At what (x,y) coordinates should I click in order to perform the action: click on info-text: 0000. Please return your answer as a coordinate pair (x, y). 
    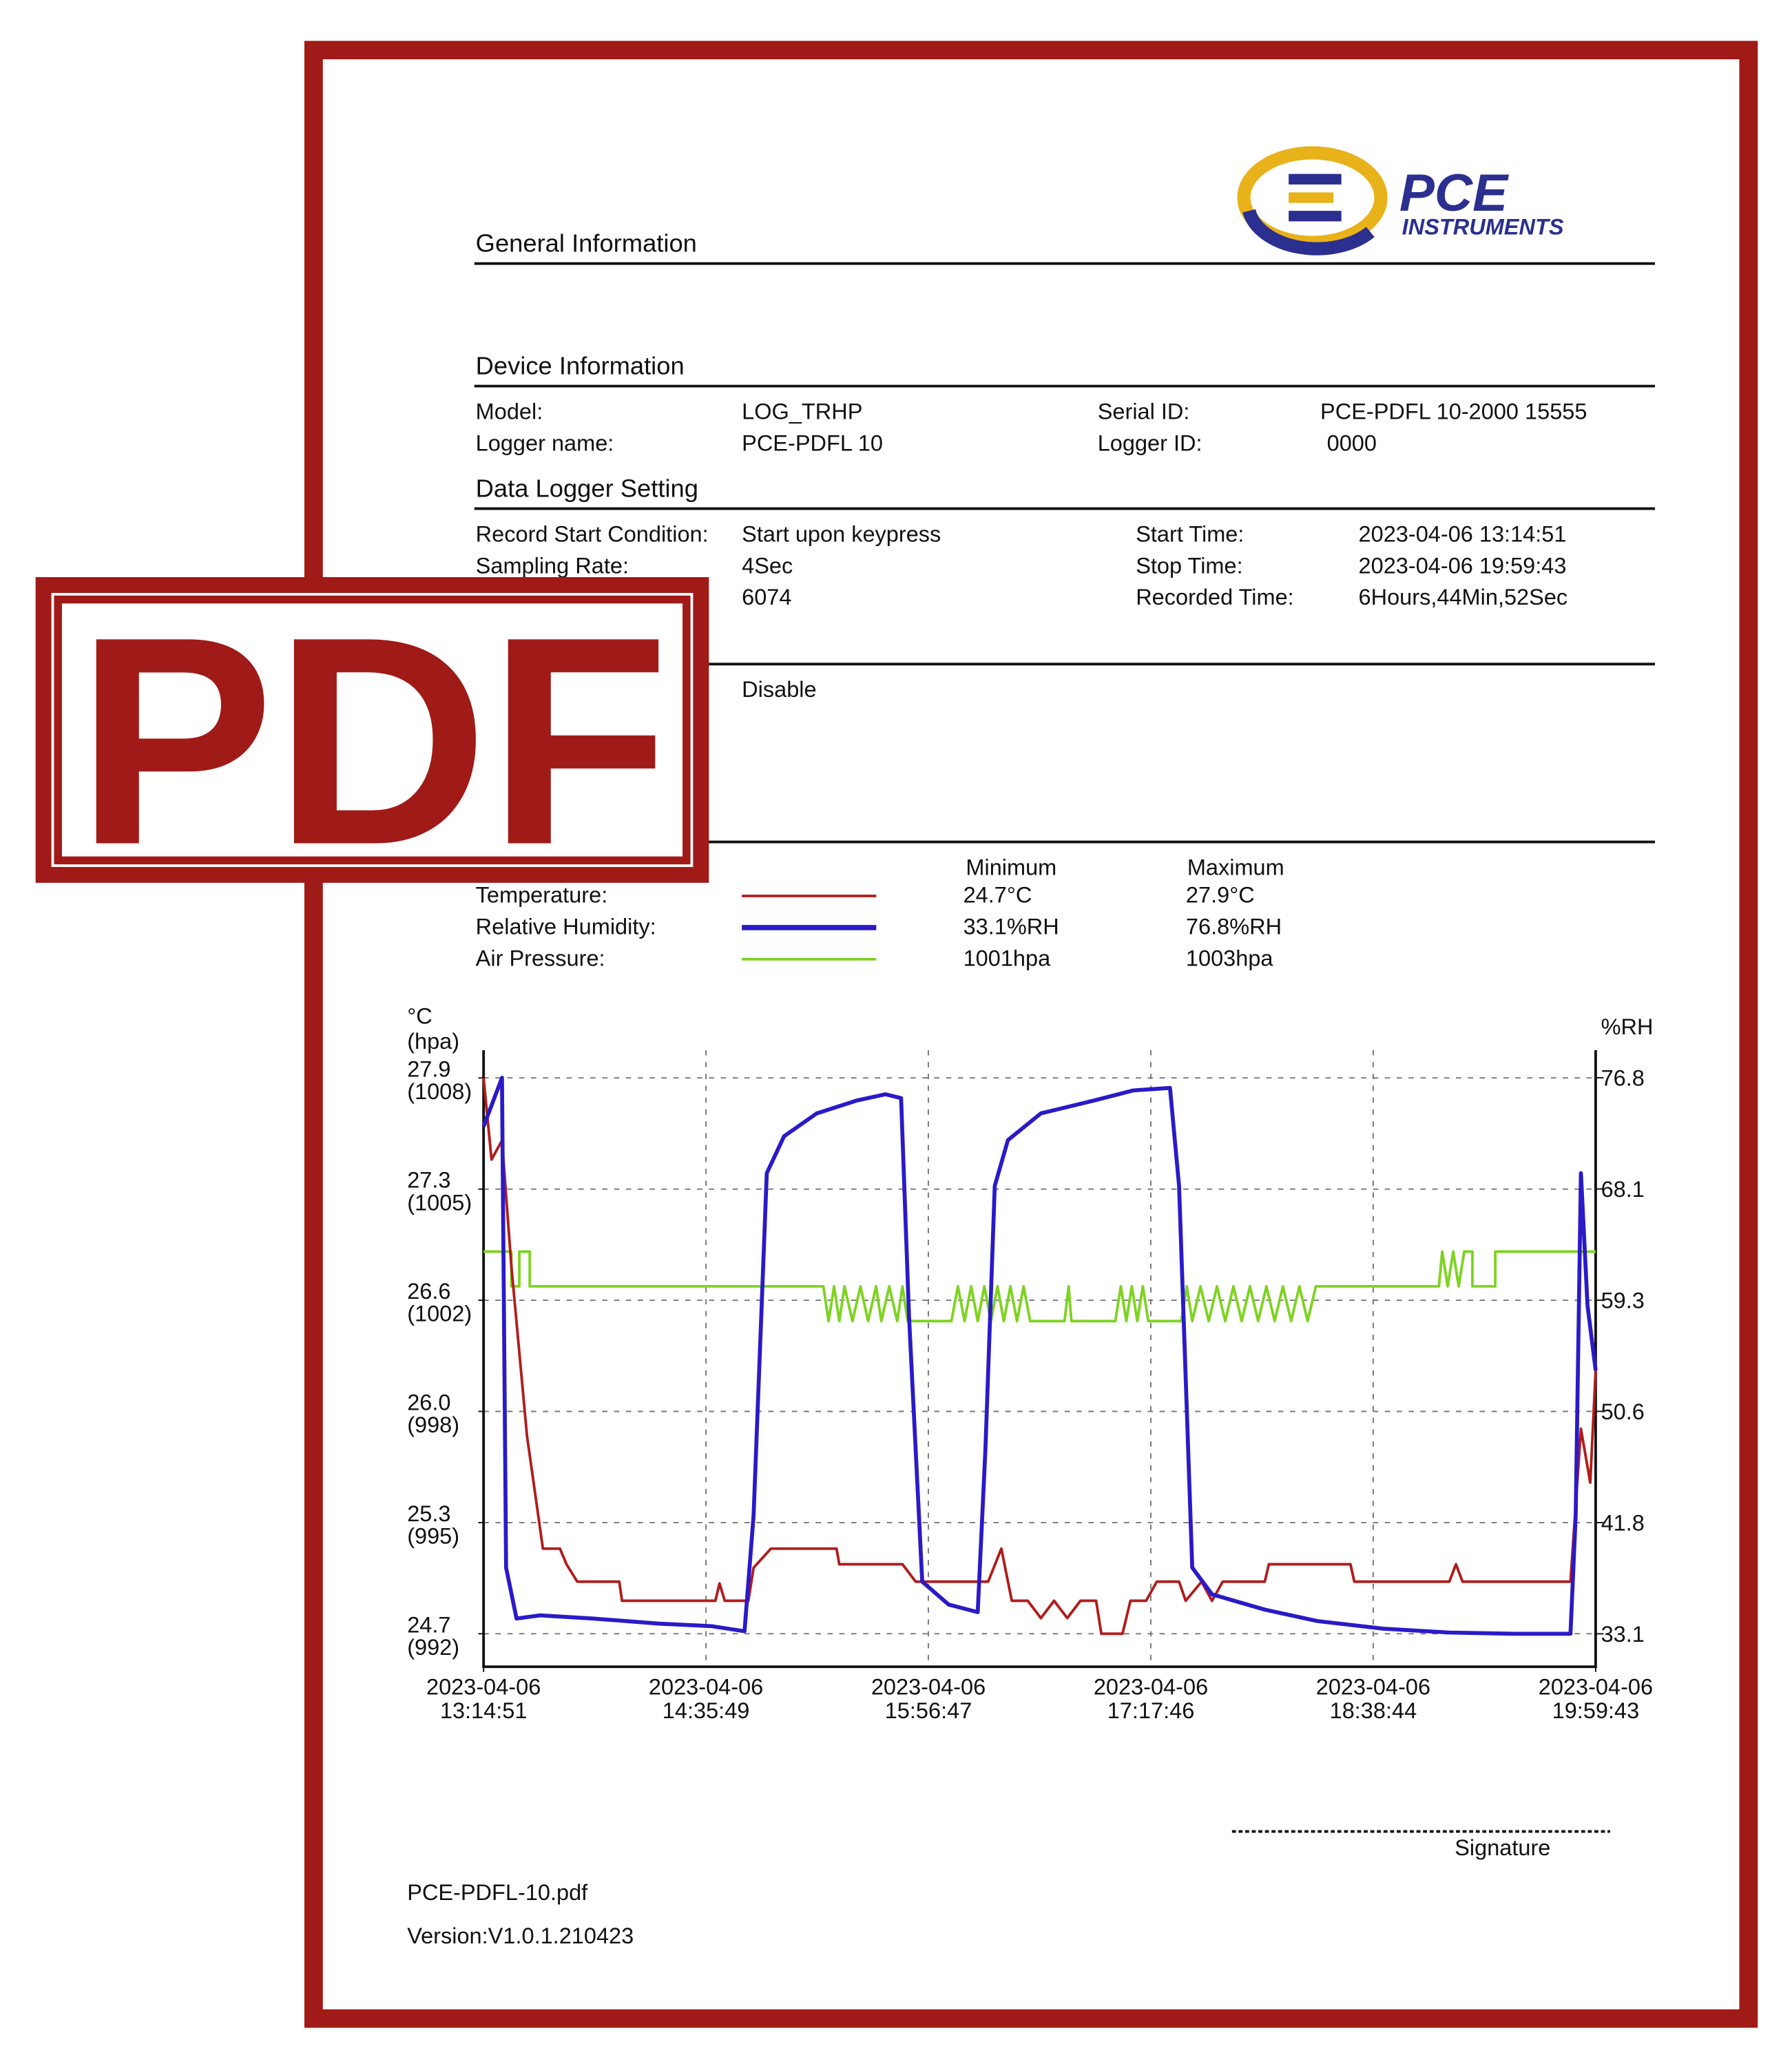
    Looking at the image, I should click on (1352, 442).